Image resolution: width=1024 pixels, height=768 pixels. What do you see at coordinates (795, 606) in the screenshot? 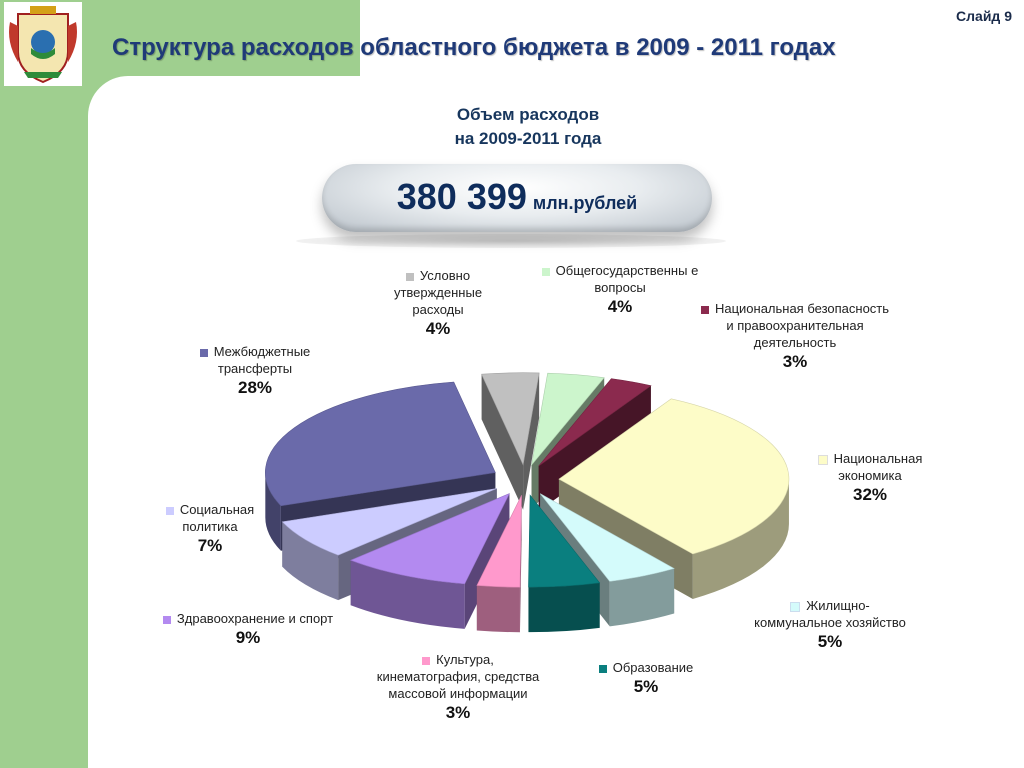
I see `legend-swatch-housing` at bounding box center [795, 606].